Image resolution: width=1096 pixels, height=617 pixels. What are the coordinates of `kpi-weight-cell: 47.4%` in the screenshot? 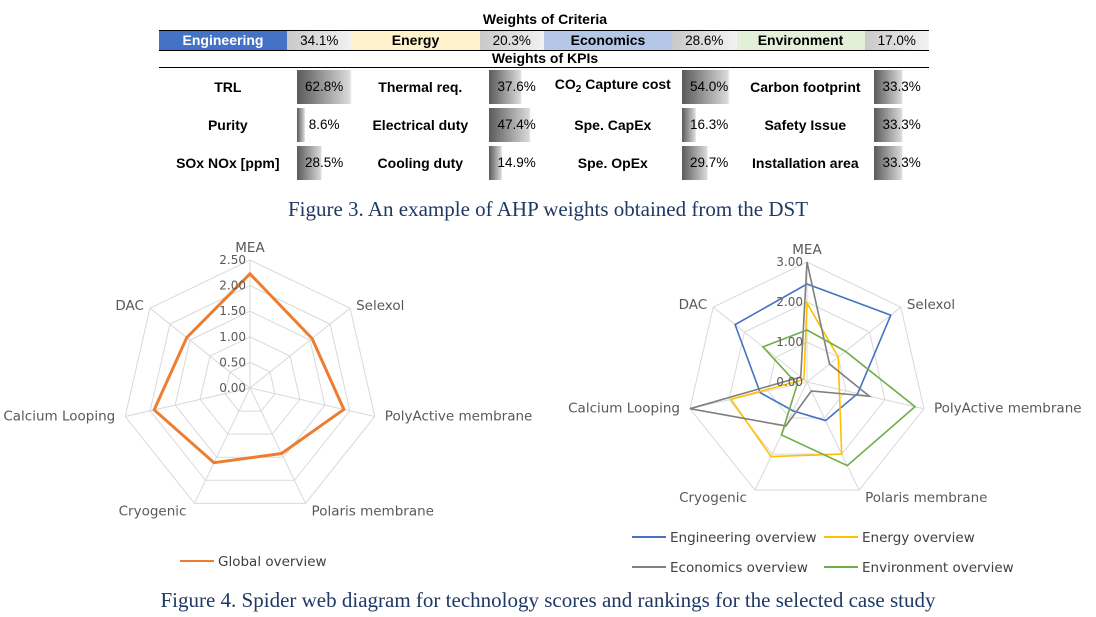 It's located at (516, 125).